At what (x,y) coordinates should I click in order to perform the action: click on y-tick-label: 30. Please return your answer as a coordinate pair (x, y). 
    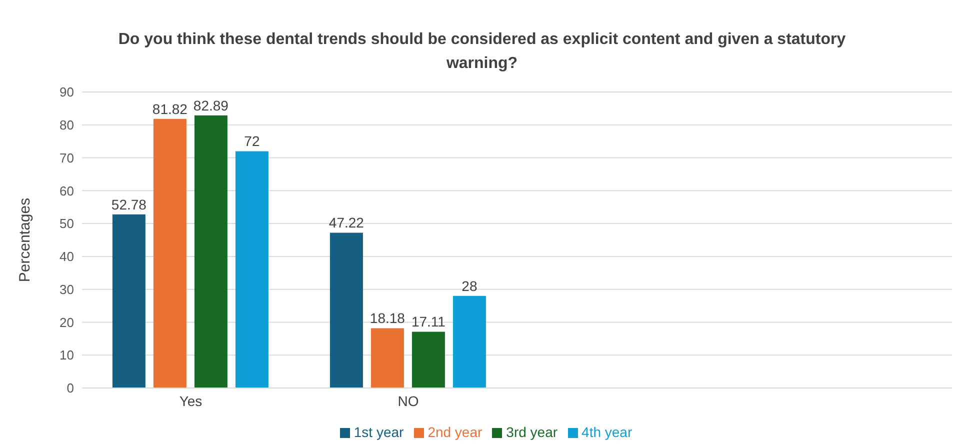
    Looking at the image, I should click on (67, 289).